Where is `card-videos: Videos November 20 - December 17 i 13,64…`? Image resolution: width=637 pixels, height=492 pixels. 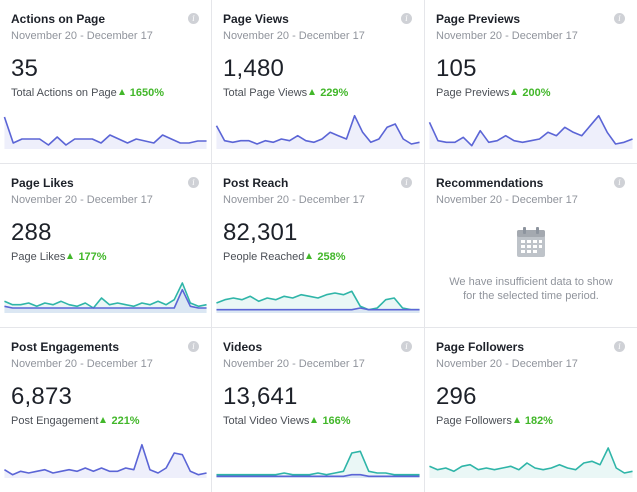
card-videos: Videos November 20 - December 17 i 13,64… is located at coordinates (318, 410).